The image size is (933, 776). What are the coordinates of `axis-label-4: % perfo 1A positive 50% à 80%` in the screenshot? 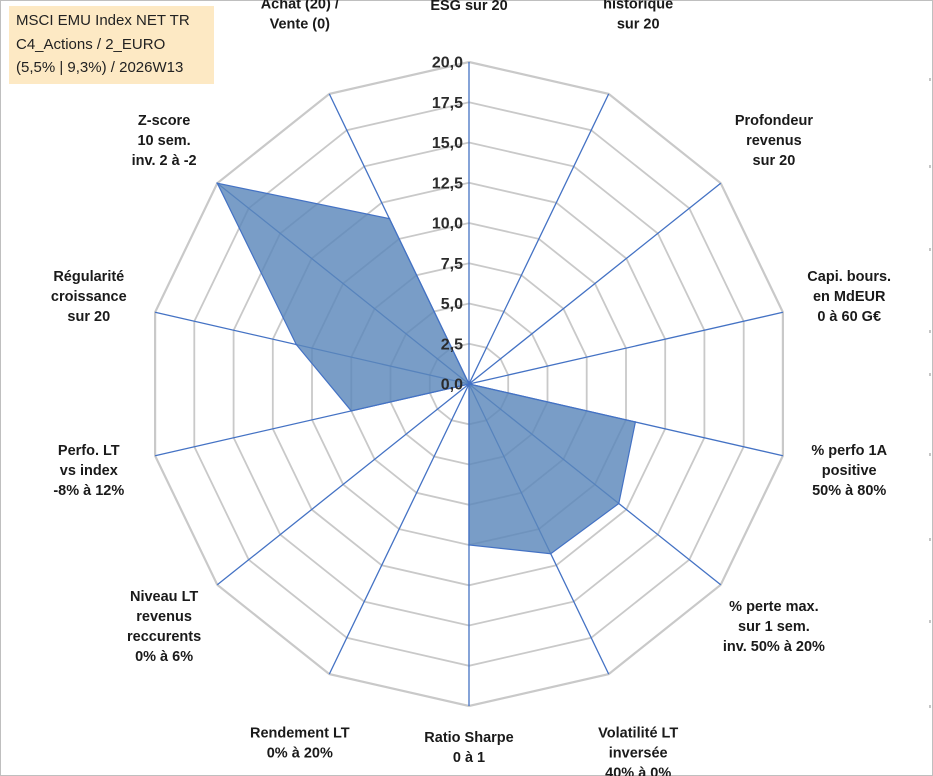 It's located at (849, 471).